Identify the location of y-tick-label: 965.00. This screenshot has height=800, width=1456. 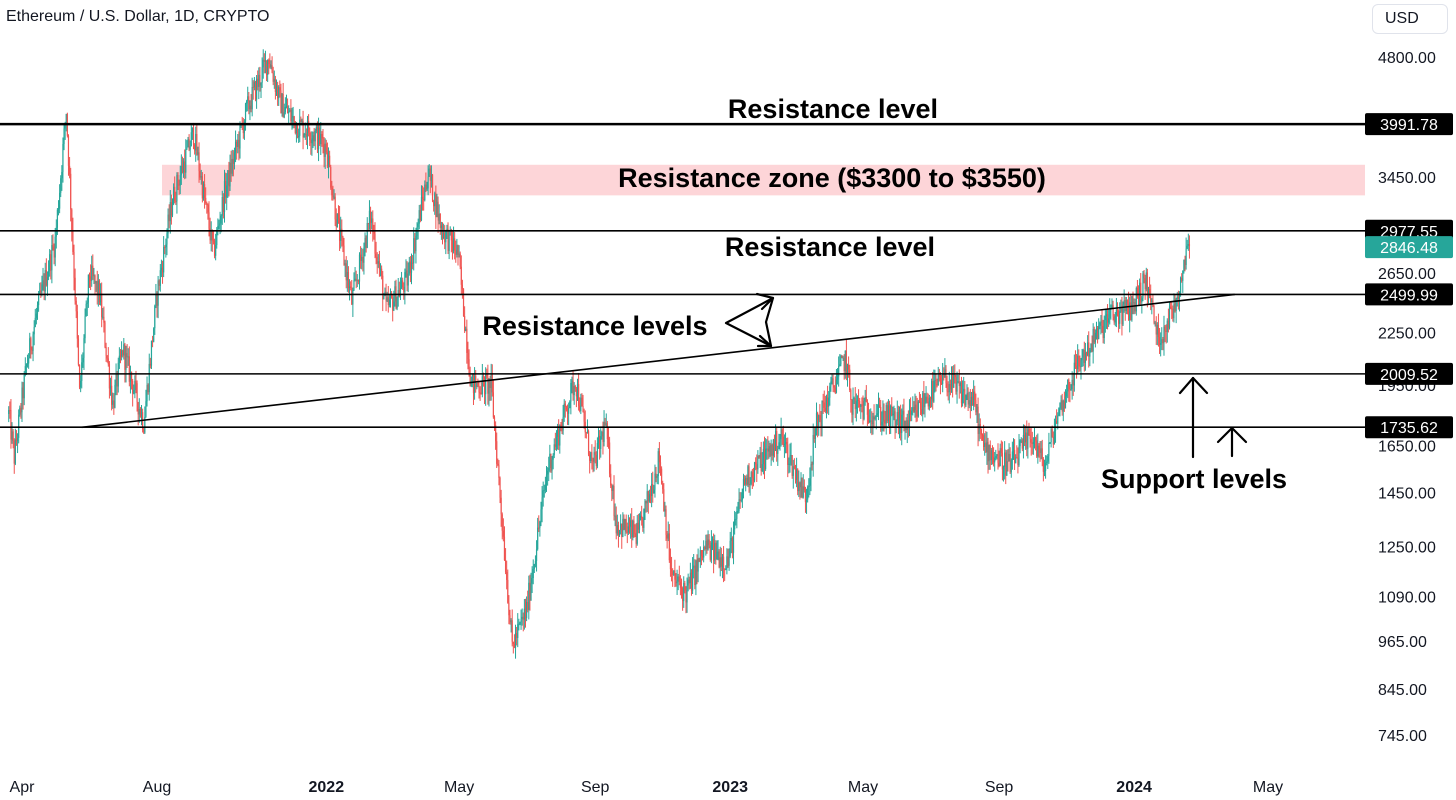
(1402, 642).